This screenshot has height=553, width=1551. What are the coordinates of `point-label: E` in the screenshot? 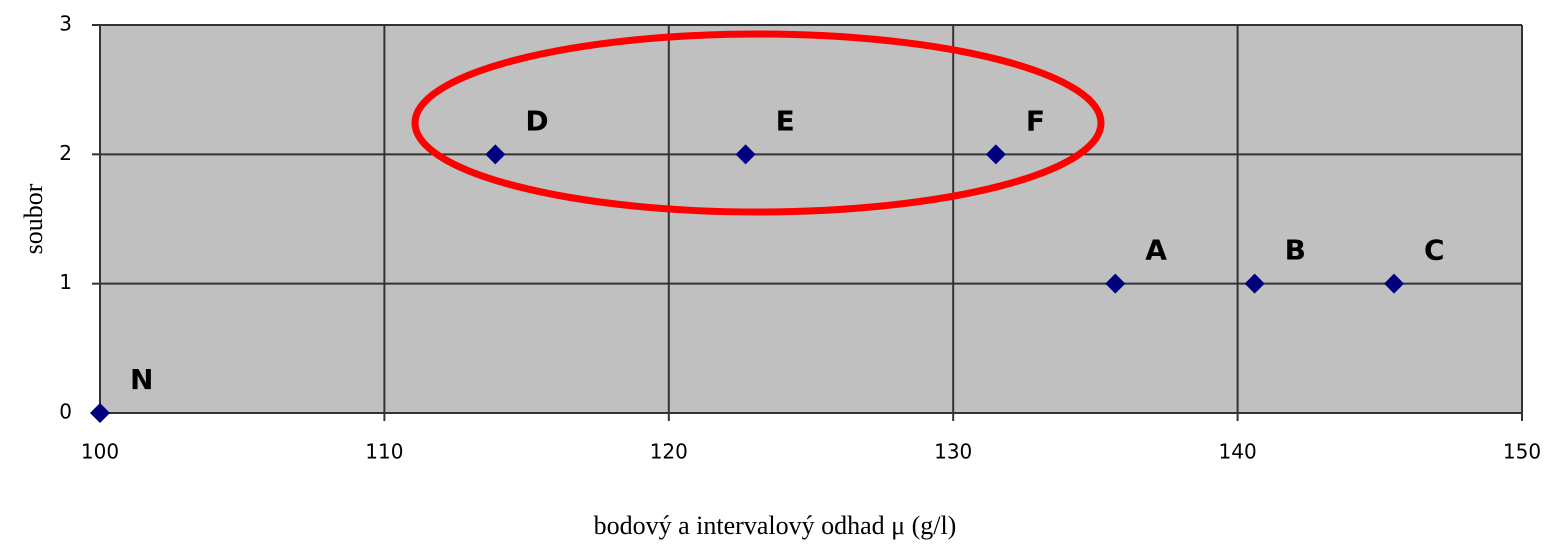 It's located at (785, 120).